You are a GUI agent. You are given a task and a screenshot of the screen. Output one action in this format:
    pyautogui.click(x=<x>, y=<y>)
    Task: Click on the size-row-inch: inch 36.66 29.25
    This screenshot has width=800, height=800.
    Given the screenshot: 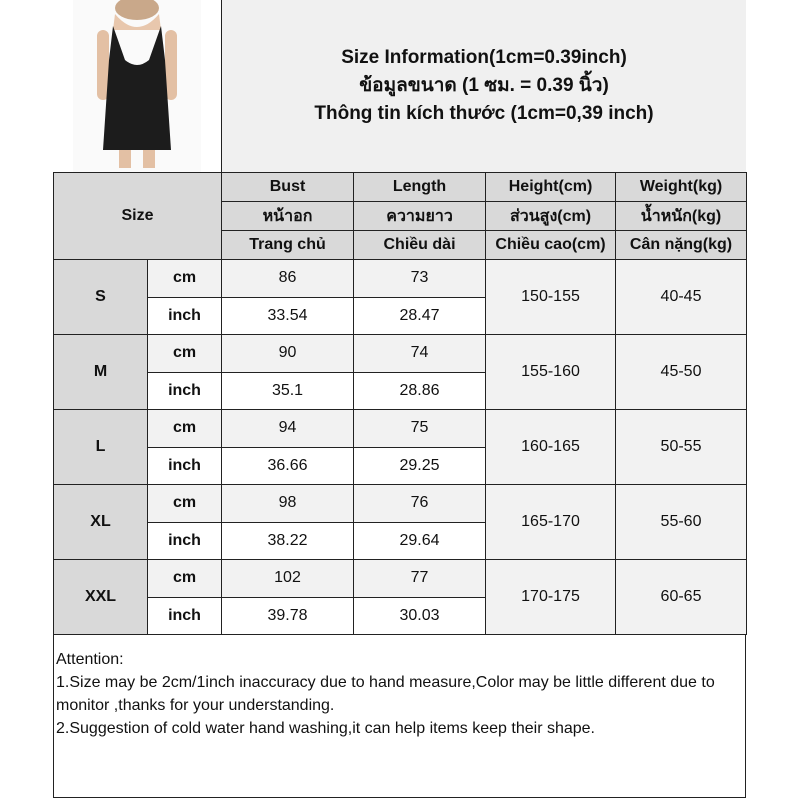 What is the action you would take?
    pyautogui.click(x=400, y=465)
    